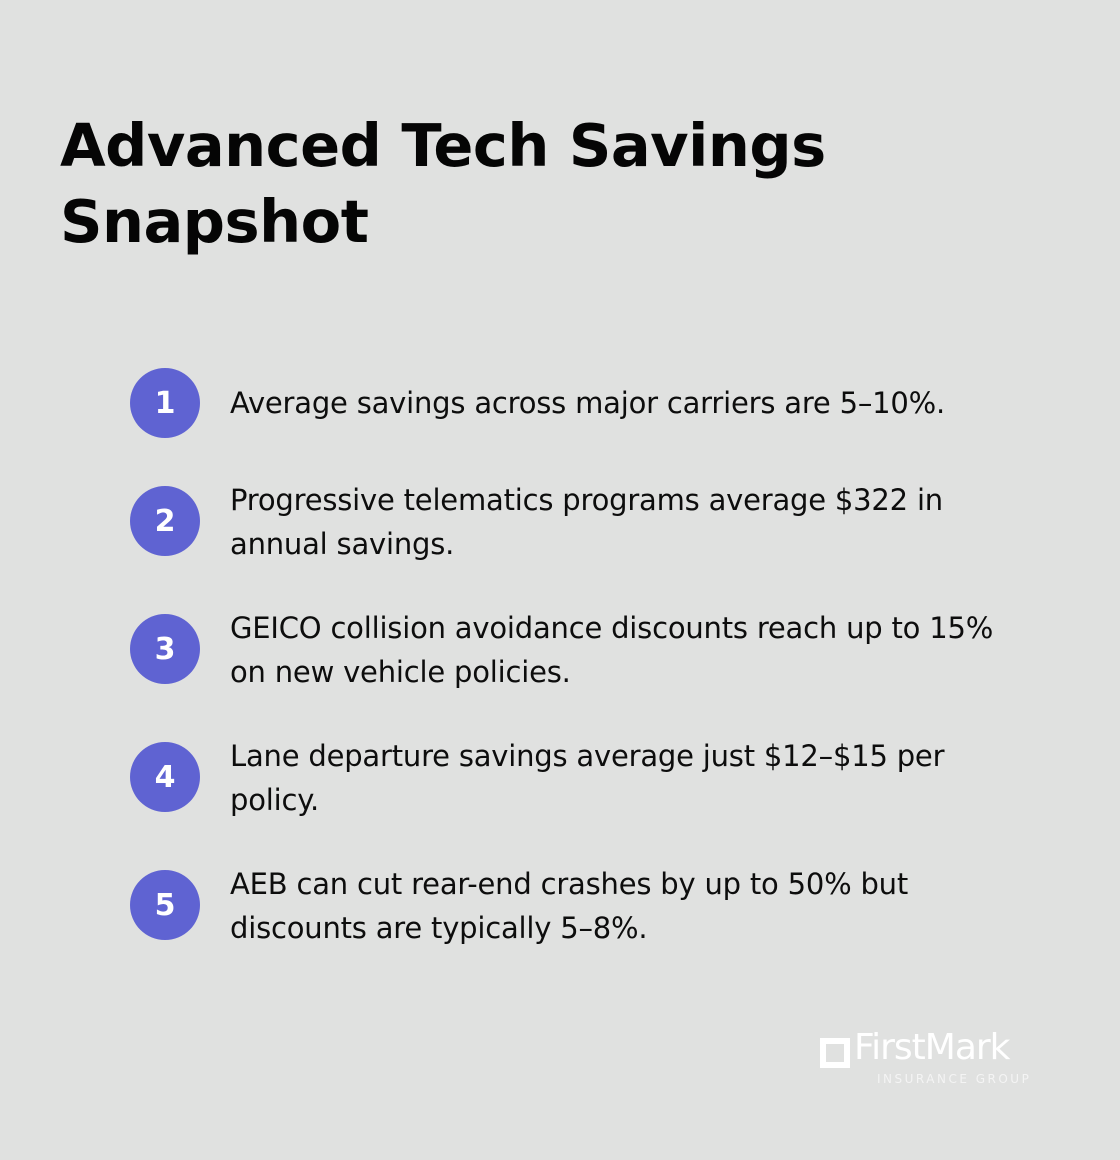 The height and width of the screenshot is (1160, 1120). What do you see at coordinates (443, 183) in the screenshot?
I see `page-title: Advanced Tech Savings Snapshot` at bounding box center [443, 183].